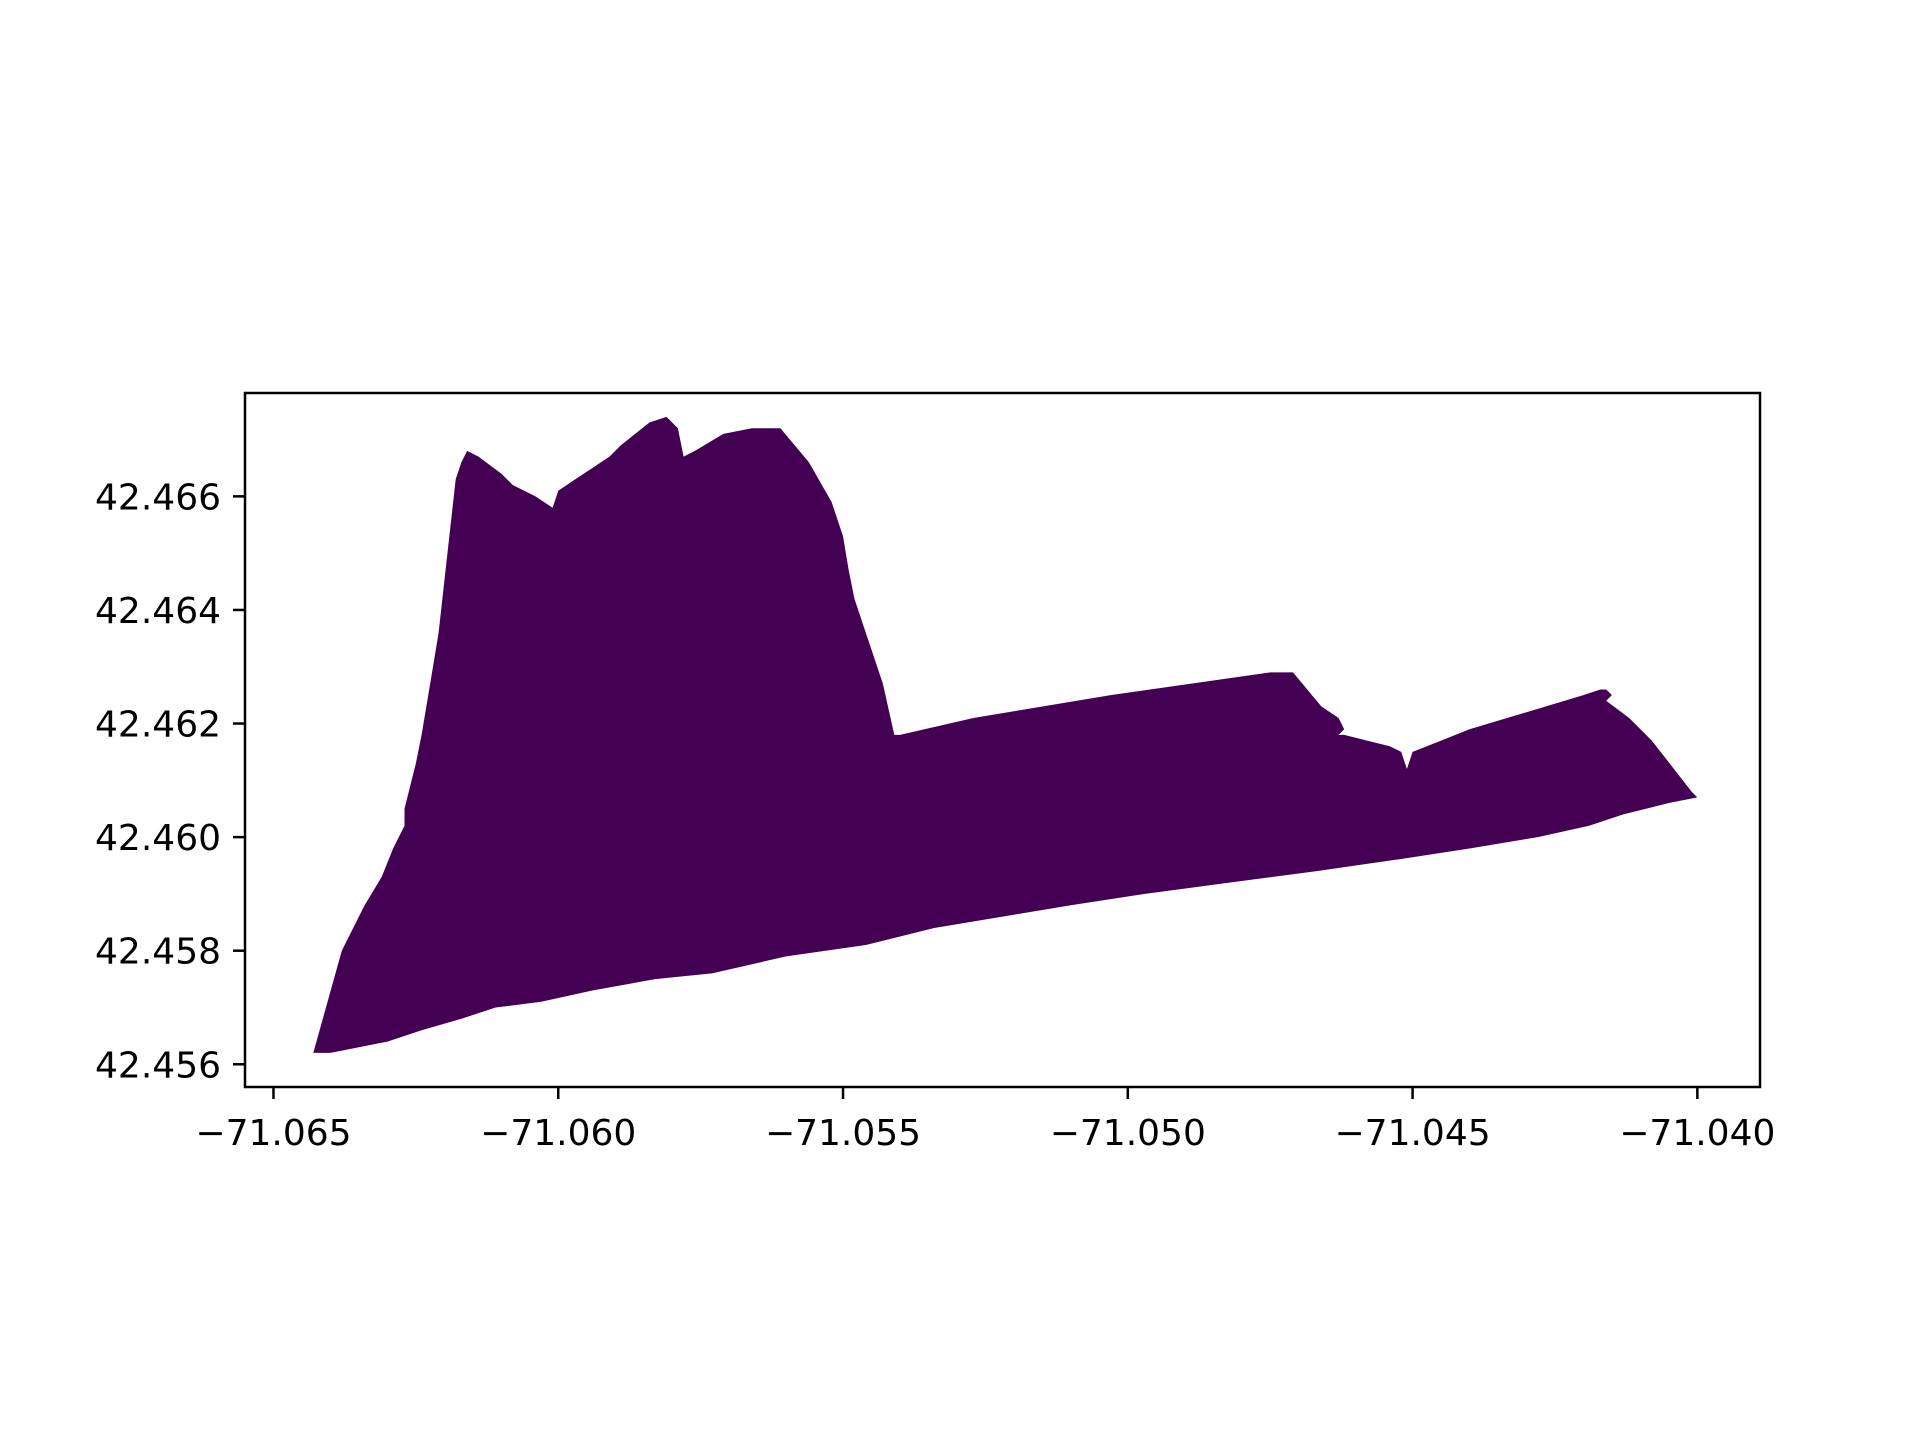 Image resolution: width=1920 pixels, height=1440 pixels. Describe the element at coordinates (158, 838) in the screenshot. I see `y-tick-label: 42.460` at that location.